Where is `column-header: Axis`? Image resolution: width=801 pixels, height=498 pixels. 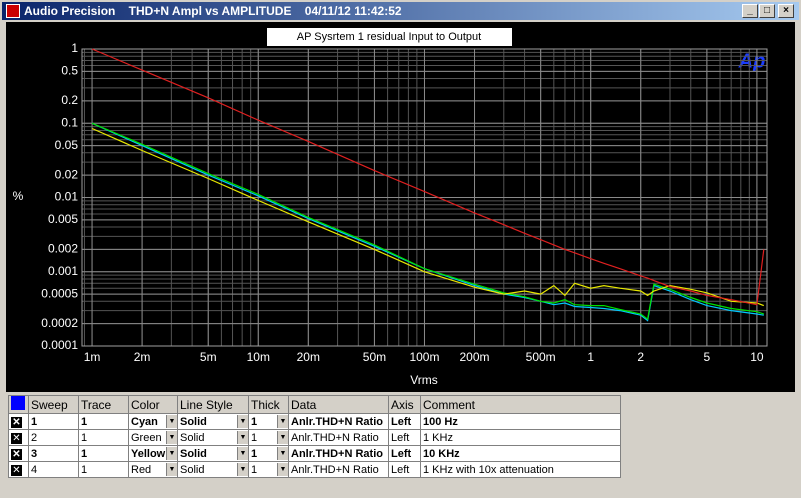 column-header: Axis is located at coordinates (404, 404).